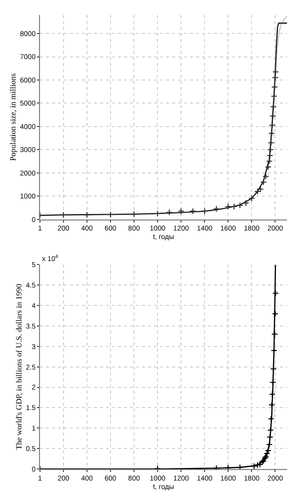 The height and width of the screenshot is (501, 301). I want to click on y-axis-title: Population size, in millions, so click(13, 117).